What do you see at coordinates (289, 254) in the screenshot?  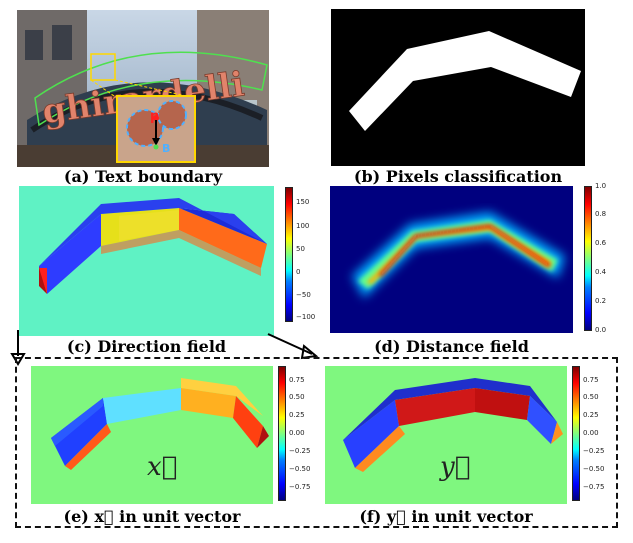 I see `colorbar-c` at bounding box center [289, 254].